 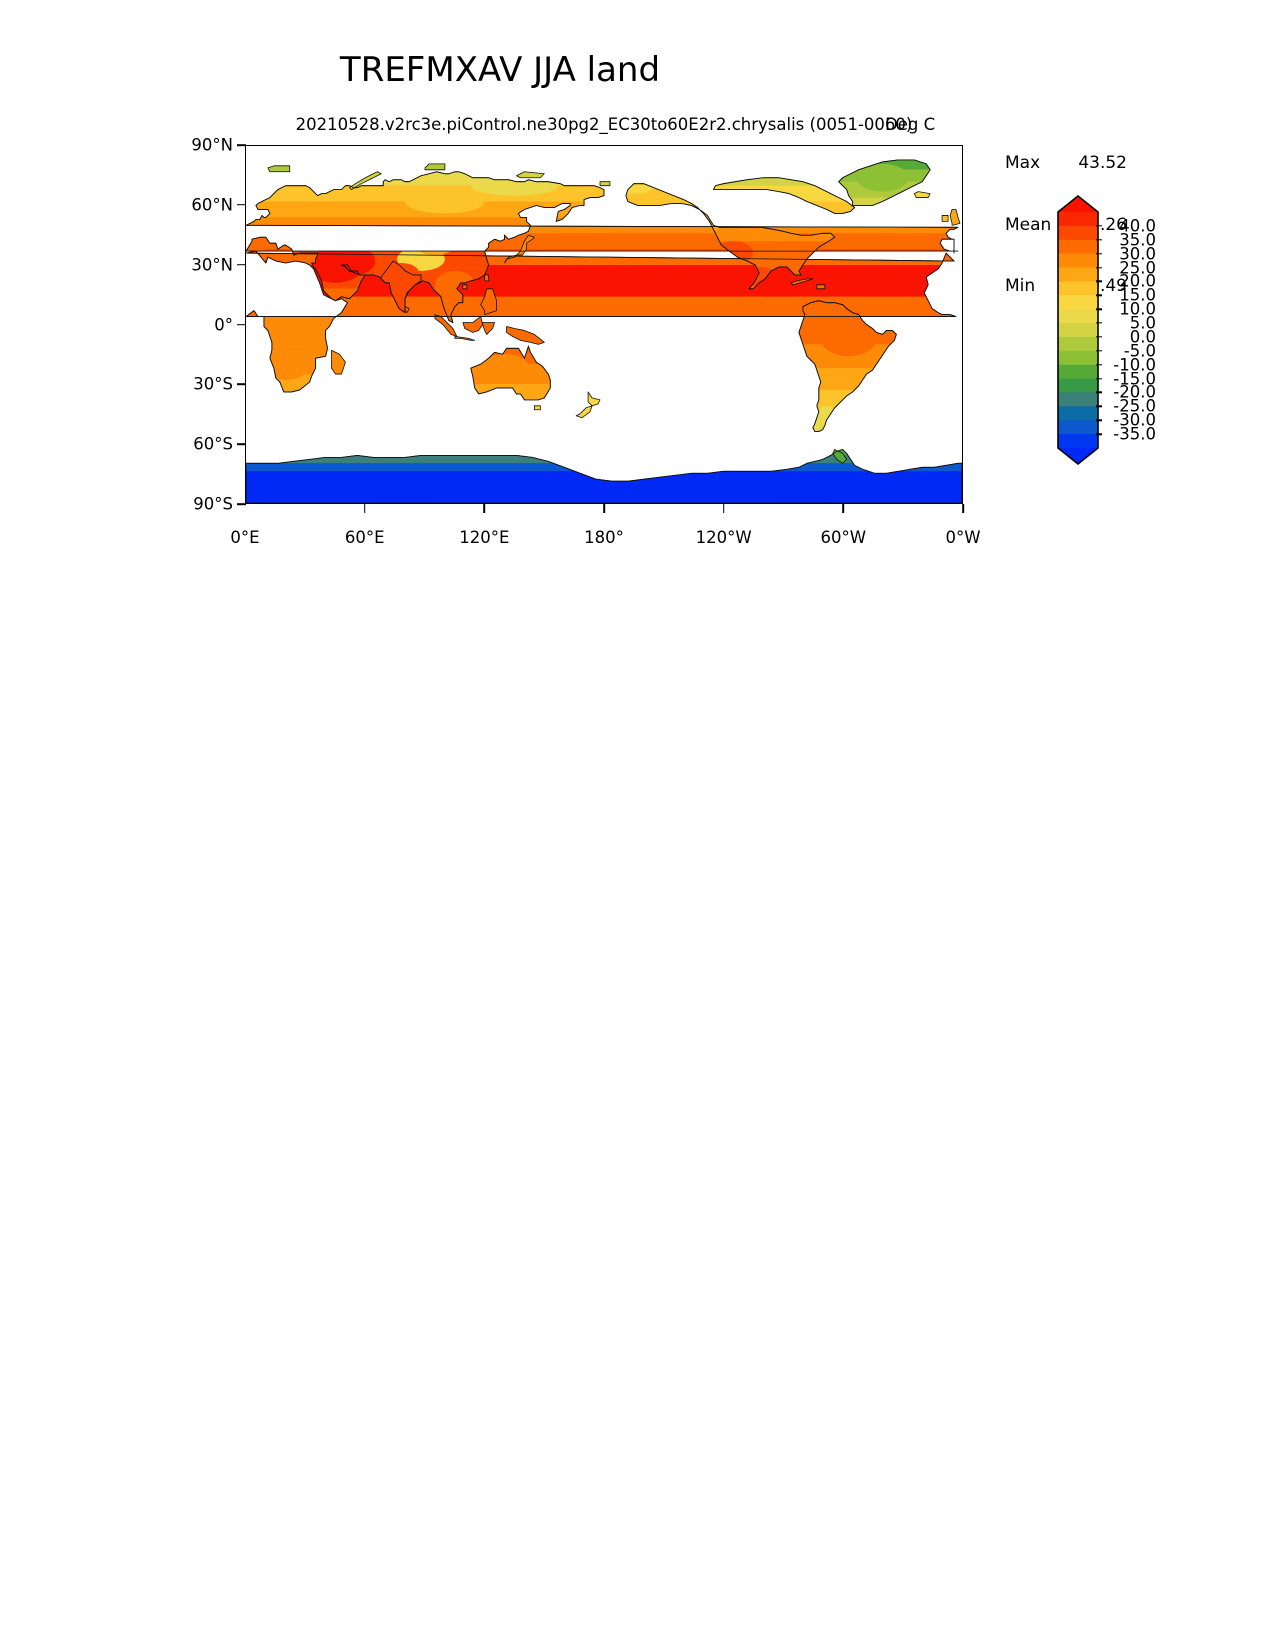 I want to click on units-label: Deg C, so click(x=910, y=124).